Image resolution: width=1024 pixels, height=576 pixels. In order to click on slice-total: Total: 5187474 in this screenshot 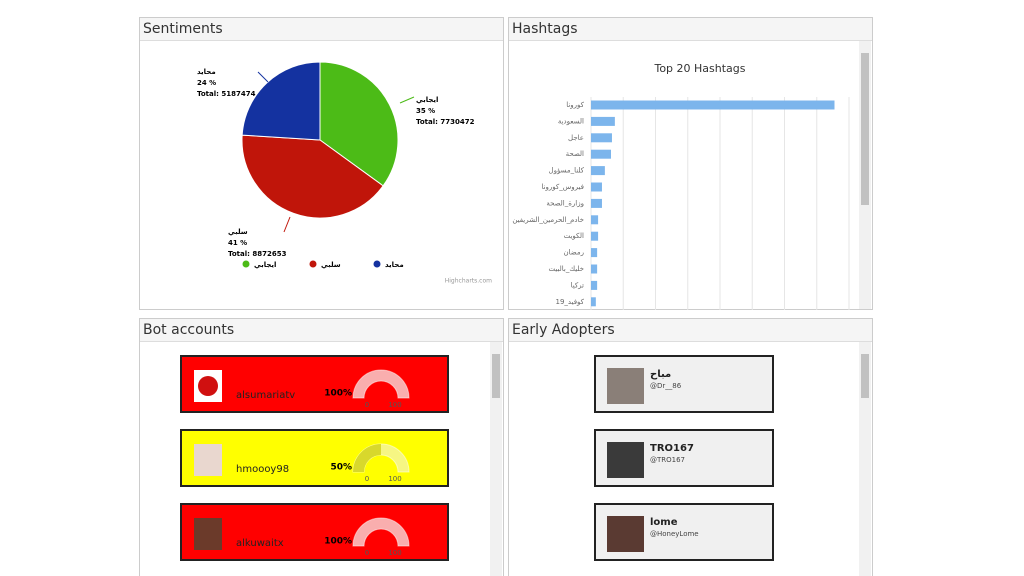, I will do `click(226, 94)`.